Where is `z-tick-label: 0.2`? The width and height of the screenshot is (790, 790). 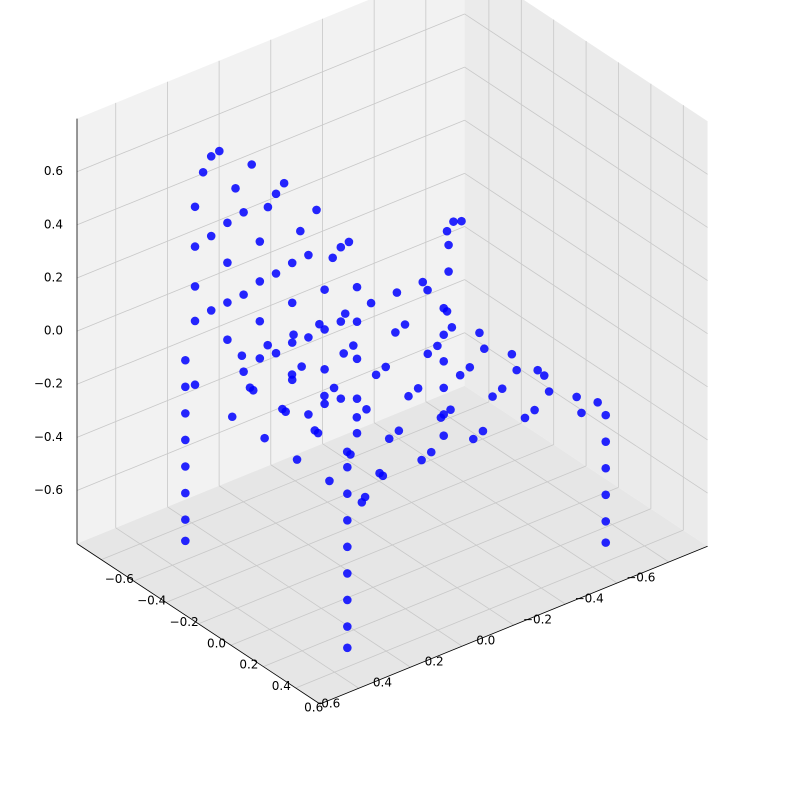 z-tick-label: 0.2 is located at coordinates (53, 277).